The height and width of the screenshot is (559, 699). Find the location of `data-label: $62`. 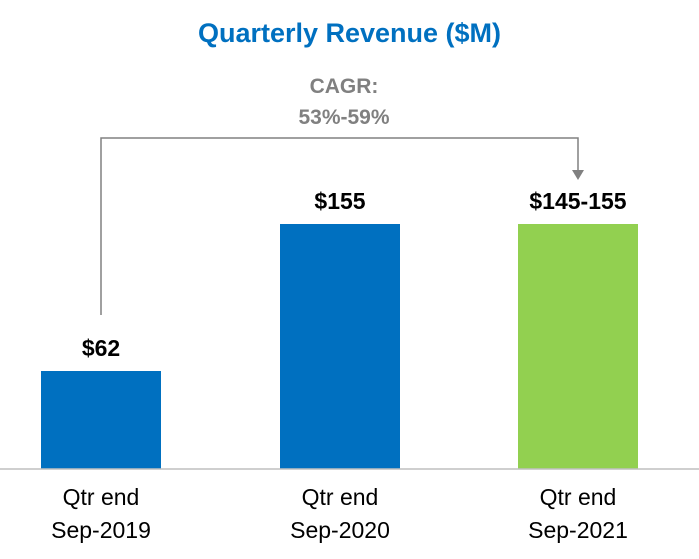

data-label: $62 is located at coordinates (101, 348).